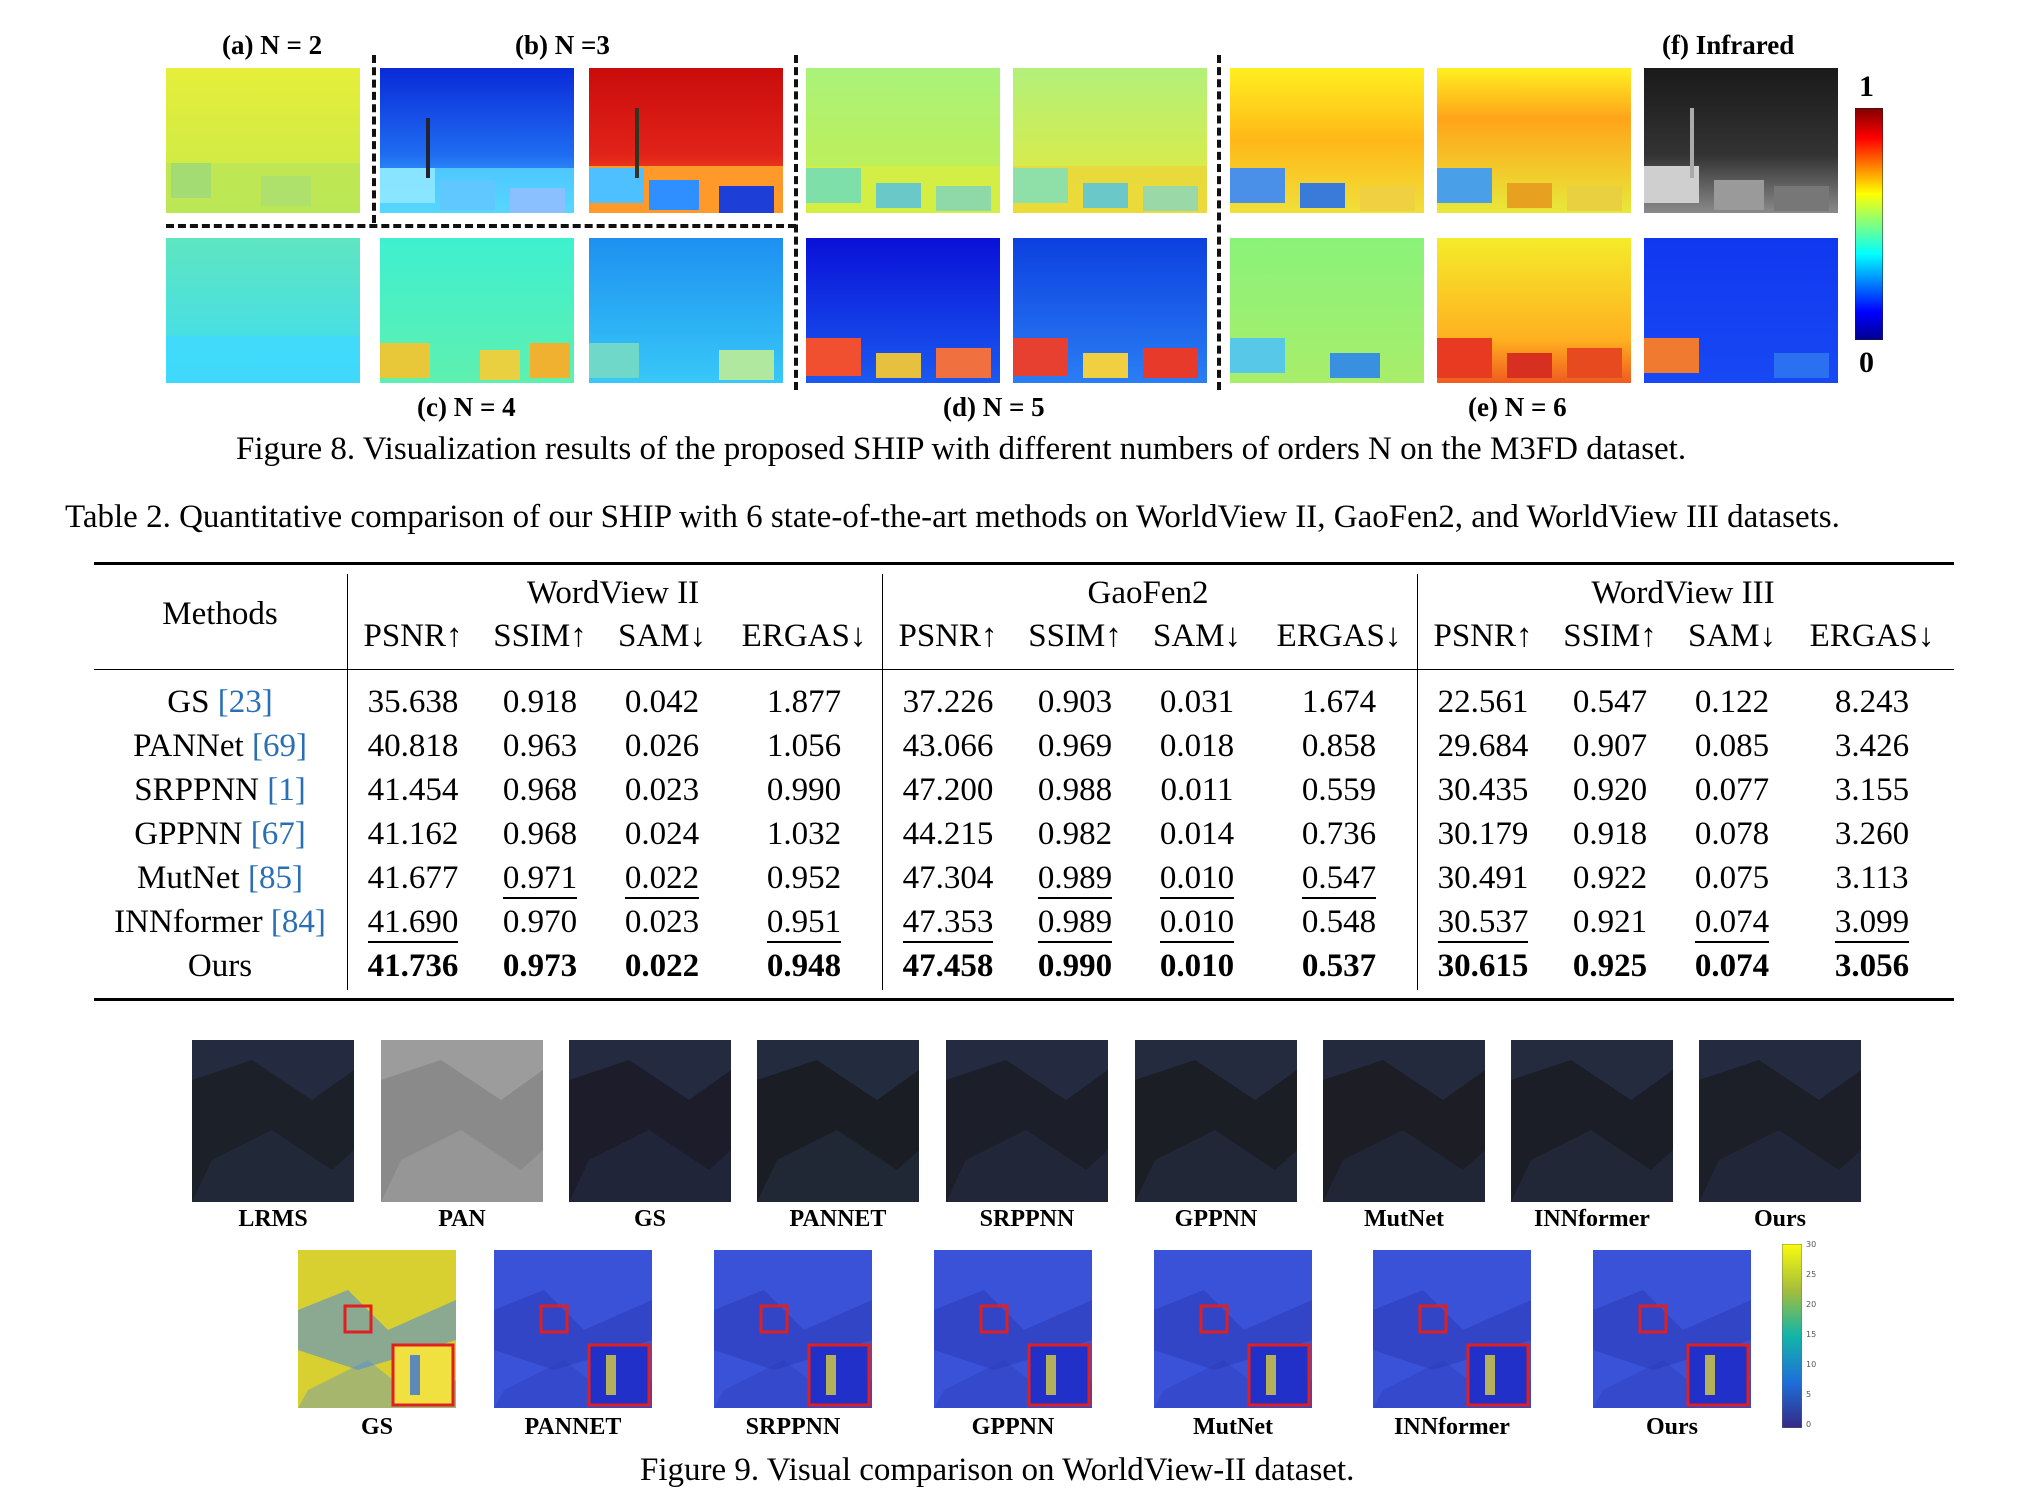 This screenshot has height=1508, width=2034. Describe the element at coordinates (613, 593) in the screenshot. I see `group-header: WordView II` at that location.